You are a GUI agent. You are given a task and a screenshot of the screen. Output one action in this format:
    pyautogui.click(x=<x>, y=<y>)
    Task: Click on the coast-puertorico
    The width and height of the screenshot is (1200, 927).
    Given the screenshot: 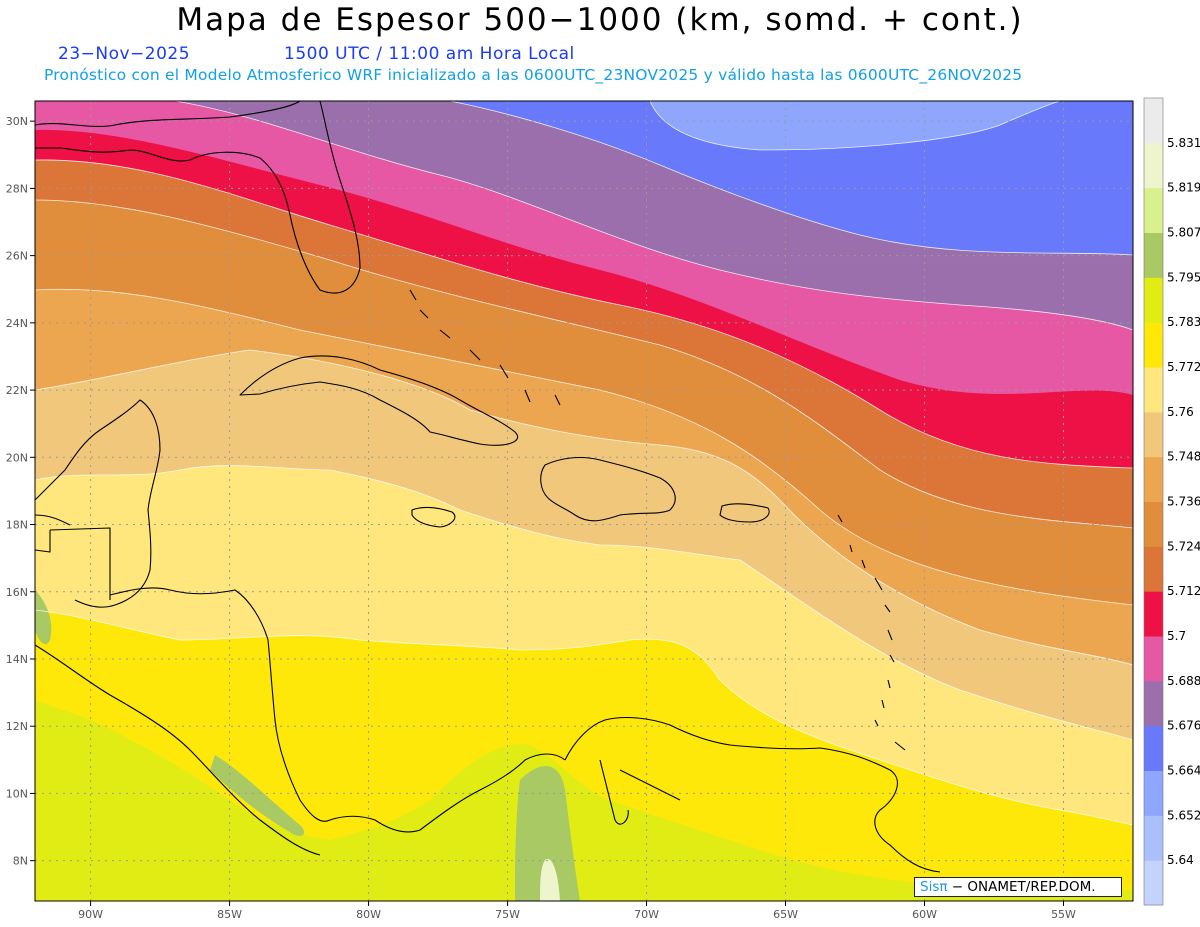 What is the action you would take?
    pyautogui.click(x=744, y=513)
    